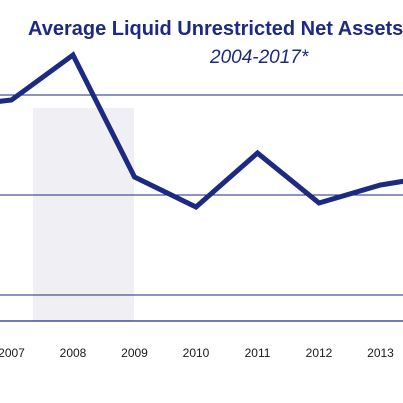 This screenshot has width=403, height=403. What do you see at coordinates (83, 214) in the screenshot?
I see `highlight-band` at bounding box center [83, 214].